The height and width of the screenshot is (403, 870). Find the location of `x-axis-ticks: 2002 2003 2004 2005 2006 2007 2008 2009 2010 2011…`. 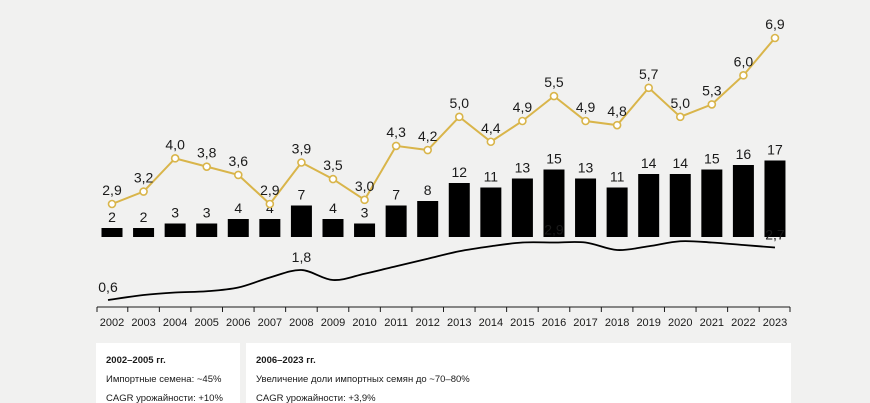

x-axis-ticks: 2002 2003 2004 2005 2006 2007 2008 2009 2010 2011… is located at coordinates (443, 318).